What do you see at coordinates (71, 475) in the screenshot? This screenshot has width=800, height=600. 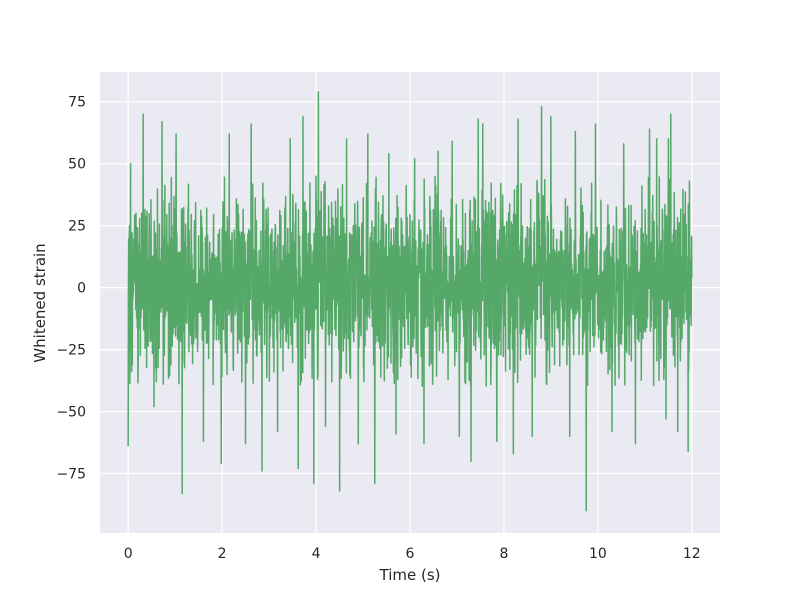 I see `y-tick-label: −75` at bounding box center [71, 475].